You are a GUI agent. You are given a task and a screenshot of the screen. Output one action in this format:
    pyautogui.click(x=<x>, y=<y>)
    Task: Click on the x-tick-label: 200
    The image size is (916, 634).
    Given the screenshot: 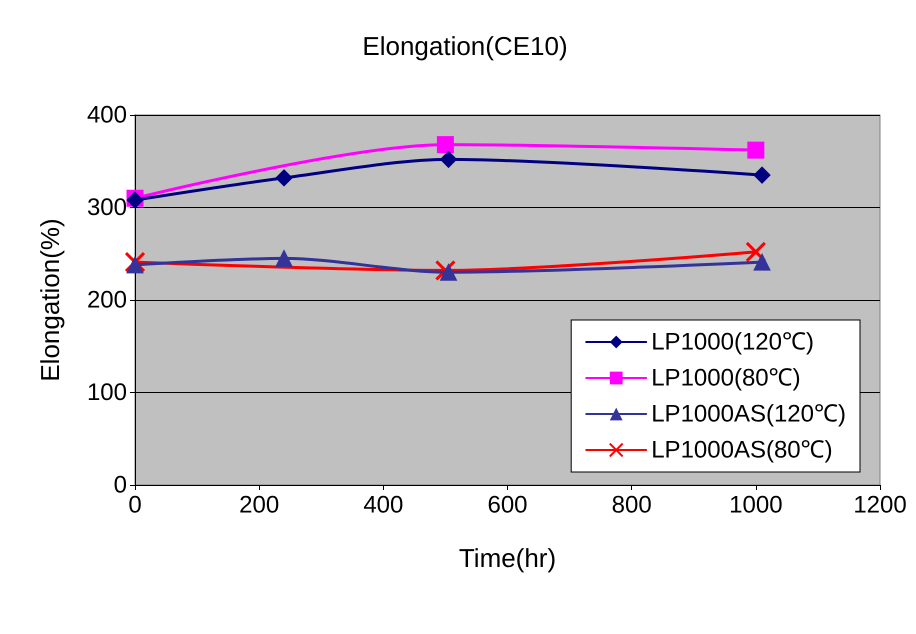 What is the action you would take?
    pyautogui.click(x=259, y=505)
    